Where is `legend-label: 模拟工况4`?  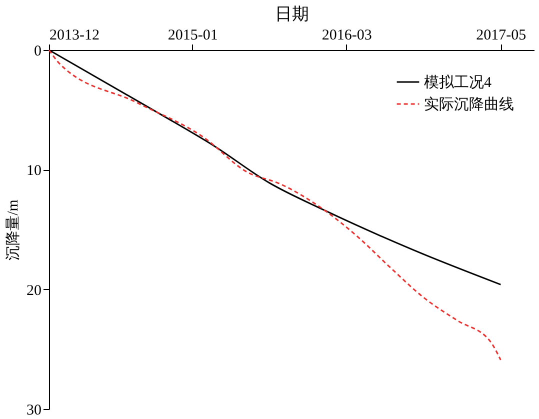 legend-label: 模拟工况4 is located at coordinates (458, 82).